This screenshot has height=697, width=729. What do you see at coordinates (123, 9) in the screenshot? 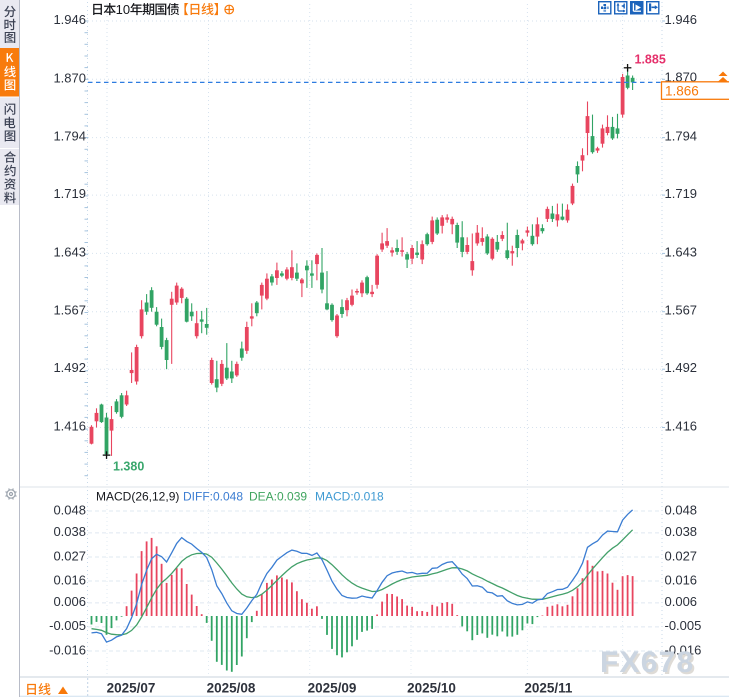
I see `svg-text: 10` at bounding box center [123, 9].